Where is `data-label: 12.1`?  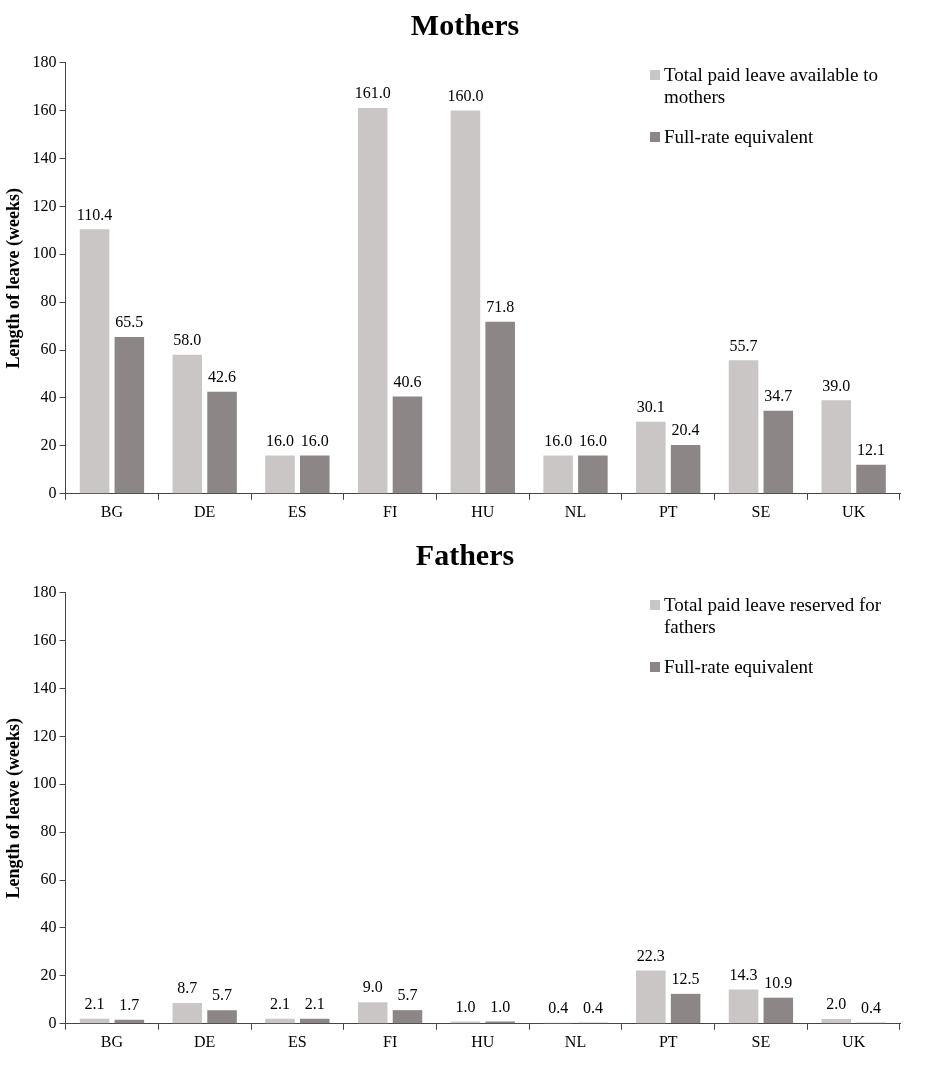 data-label: 12.1 is located at coordinates (871, 450).